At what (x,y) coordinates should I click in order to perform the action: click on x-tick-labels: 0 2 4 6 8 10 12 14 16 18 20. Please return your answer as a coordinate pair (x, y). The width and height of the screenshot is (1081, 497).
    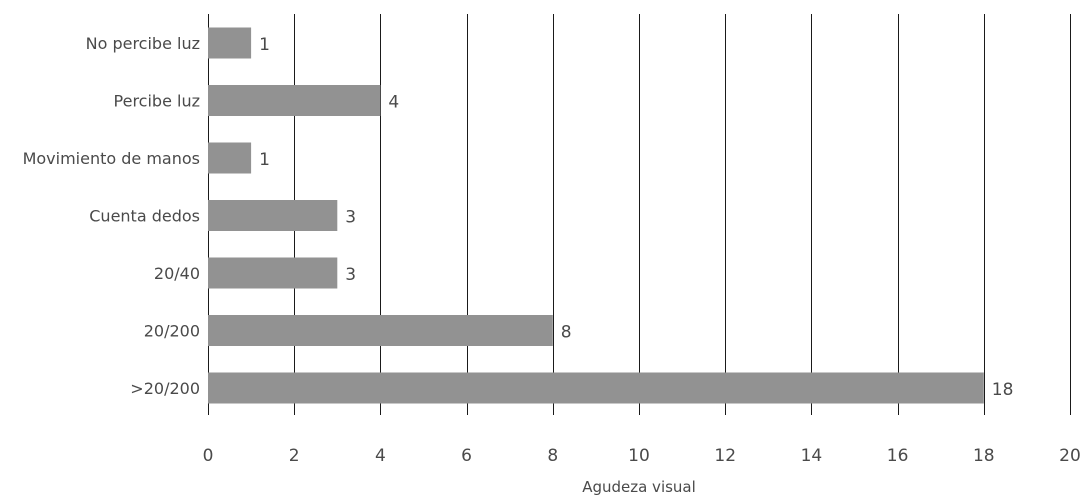
    Looking at the image, I should click on (642, 456).